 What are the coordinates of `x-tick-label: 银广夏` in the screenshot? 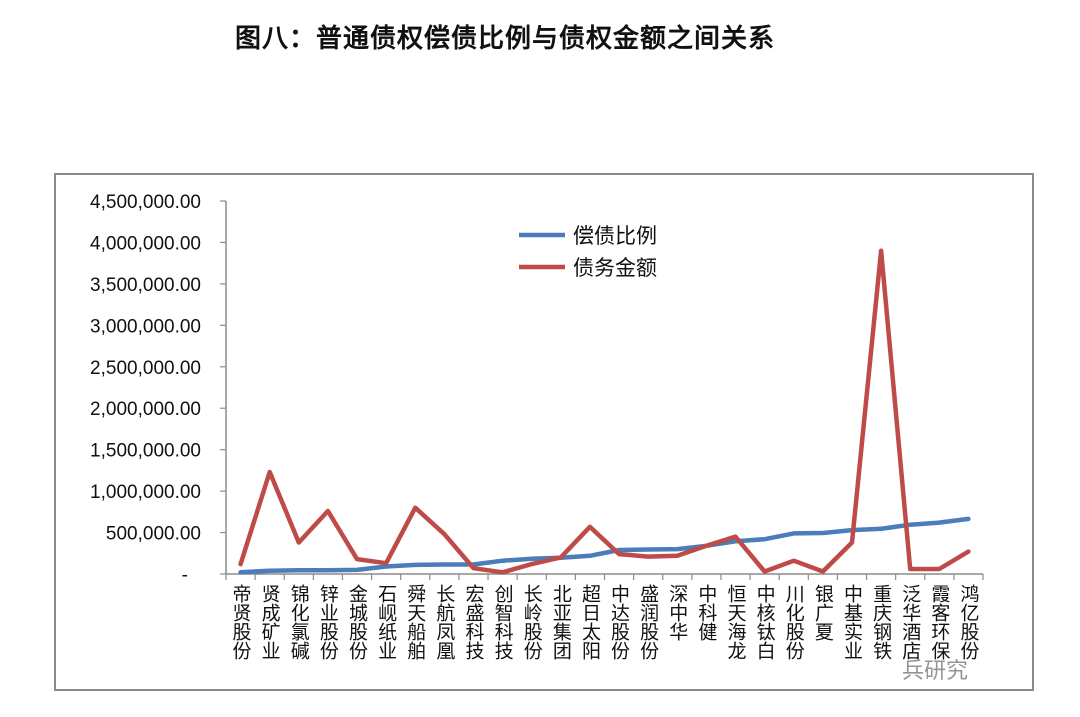 It's located at (823, 612).